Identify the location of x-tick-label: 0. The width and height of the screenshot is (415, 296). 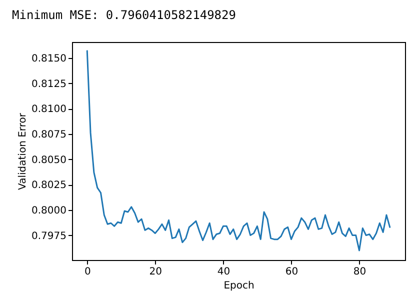
(87, 272).